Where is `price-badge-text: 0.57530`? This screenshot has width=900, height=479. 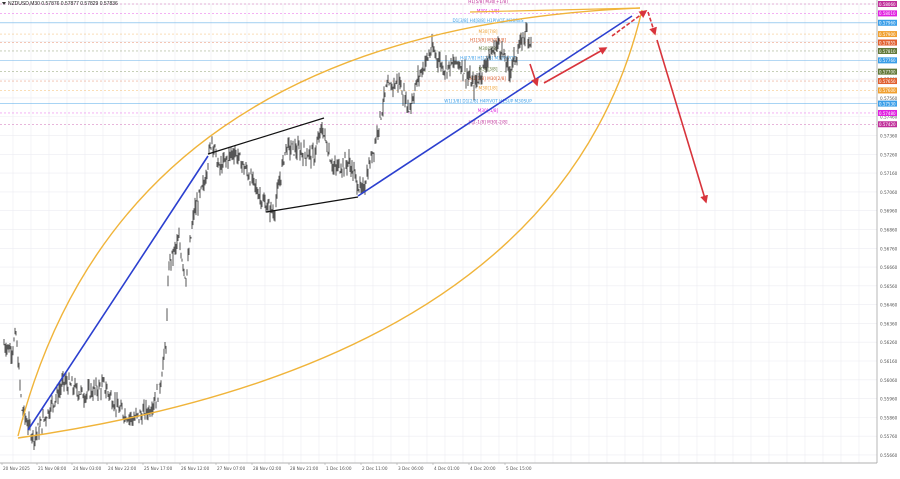
price-badge-text: 0.57530 is located at coordinates (887, 103).